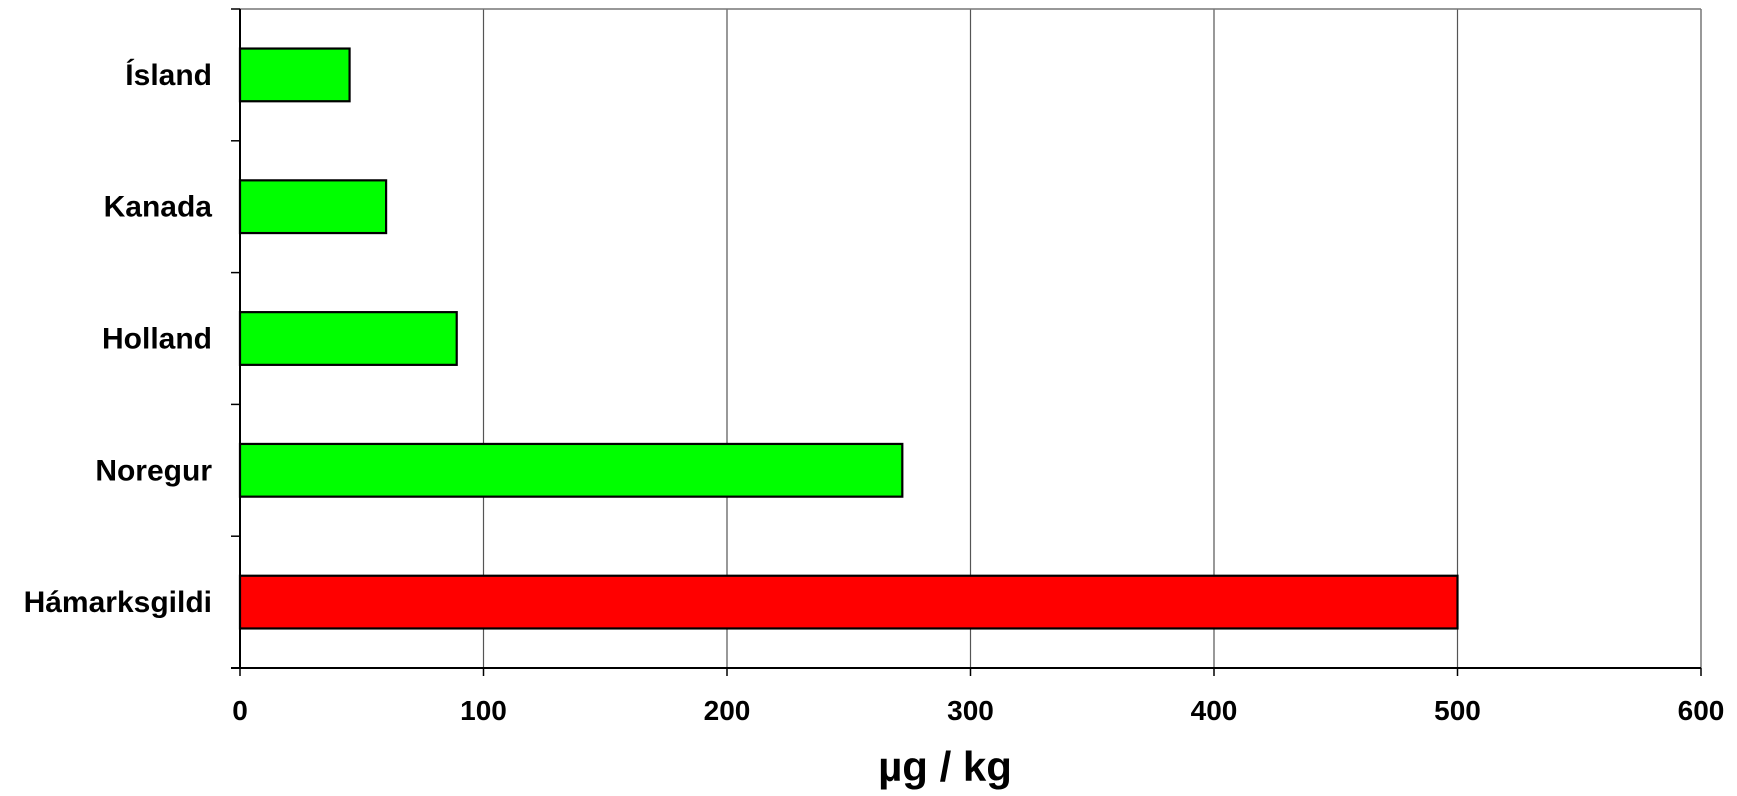 The image size is (1737, 796). What do you see at coordinates (157, 339) in the screenshot?
I see `category-label: Holland` at bounding box center [157, 339].